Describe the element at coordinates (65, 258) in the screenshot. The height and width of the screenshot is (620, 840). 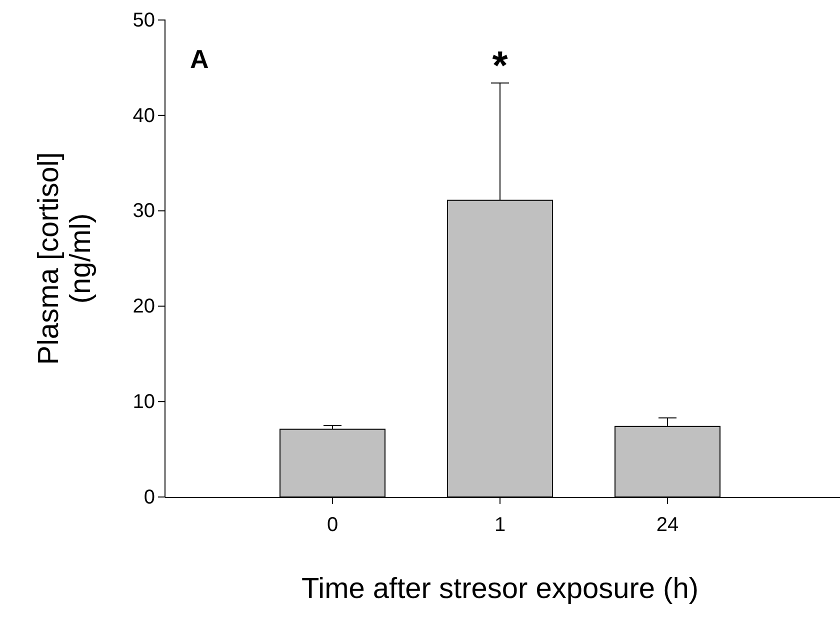
I see `y-axis-title: Plasma [cortisol] (ng/ml)` at that location.